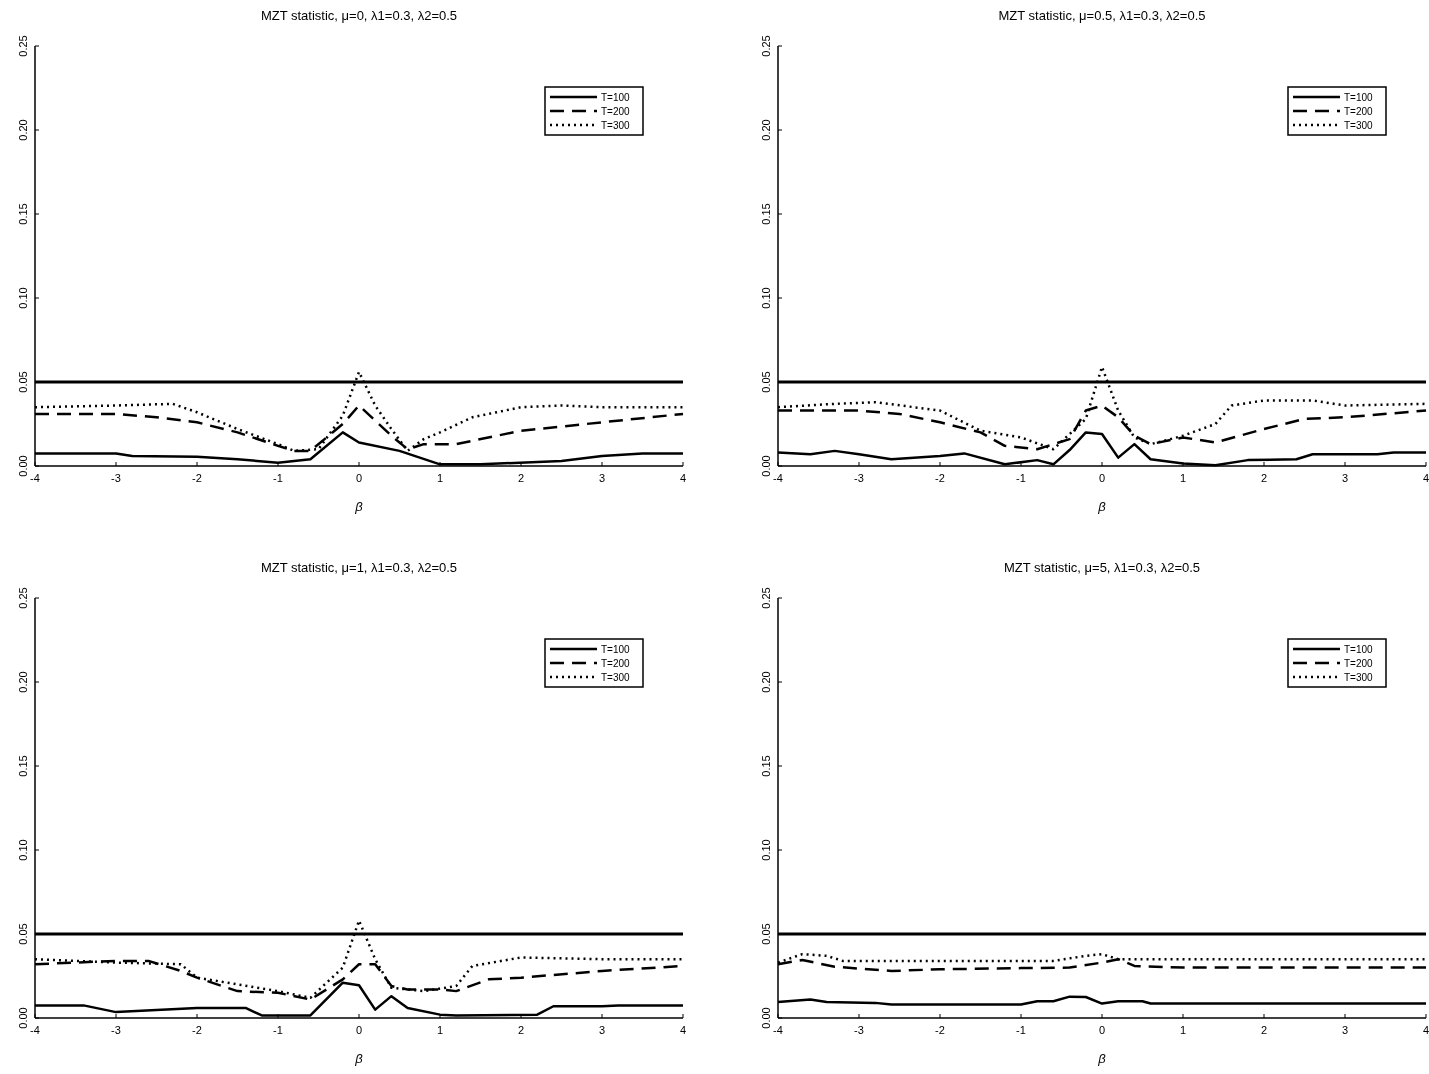 This screenshot has width=1429, height=1074. I want to click on chart-title: MZT statistic, μ=1, λ1=0.3, λ2=0.5, so click(359, 567).